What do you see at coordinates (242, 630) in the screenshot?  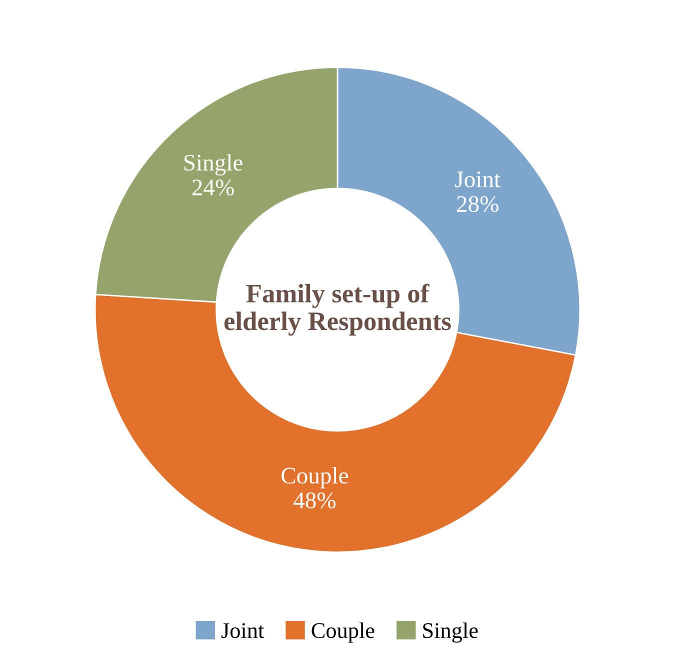 I see `legend-label: Joint` at bounding box center [242, 630].